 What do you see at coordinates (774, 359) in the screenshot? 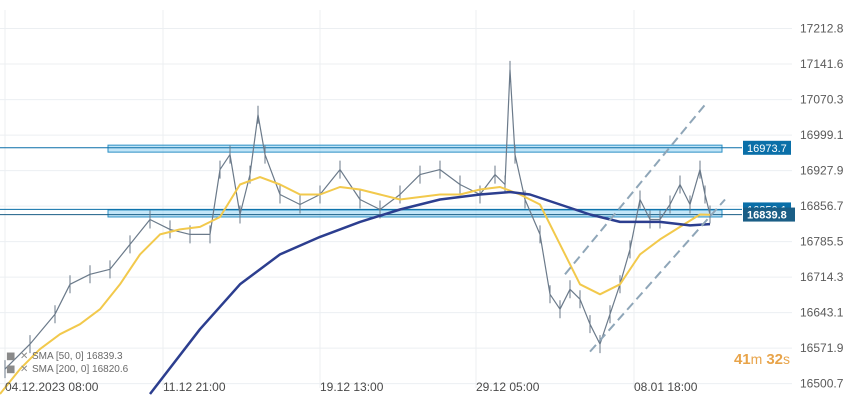
I see `timer-seconds: 32` at bounding box center [774, 359].